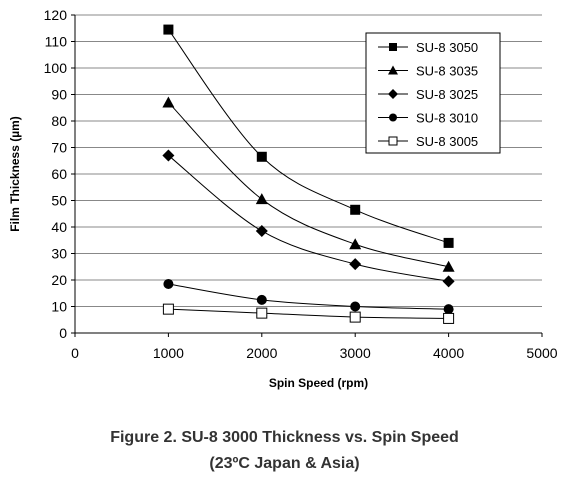 This screenshot has height=487, width=569. Describe the element at coordinates (56, 68) in the screenshot. I see `y-tick-label: 100` at that location.